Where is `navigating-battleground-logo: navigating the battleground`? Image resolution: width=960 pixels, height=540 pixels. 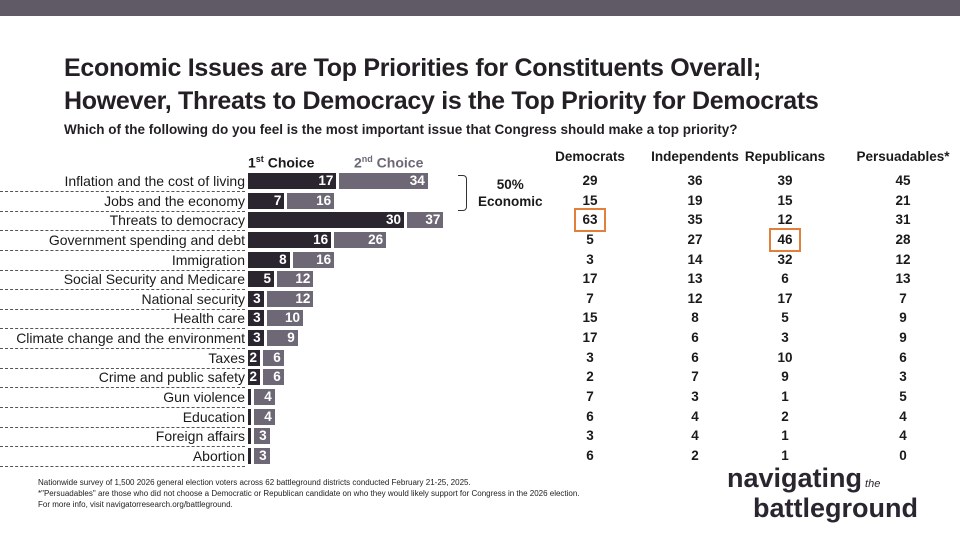 navigating-battleground-logo: navigating the battleground is located at coordinates (822, 493).